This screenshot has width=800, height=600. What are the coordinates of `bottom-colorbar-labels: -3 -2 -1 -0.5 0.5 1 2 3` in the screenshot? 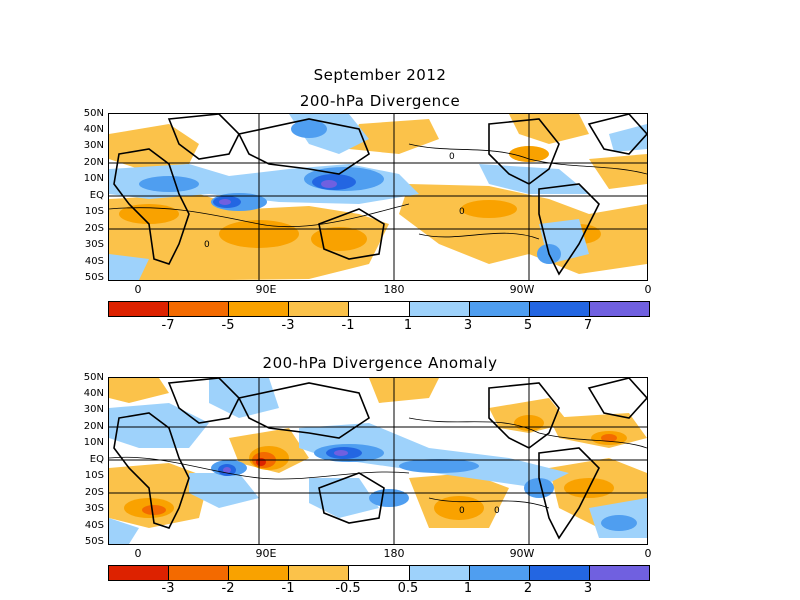 It's located at (378, 589).